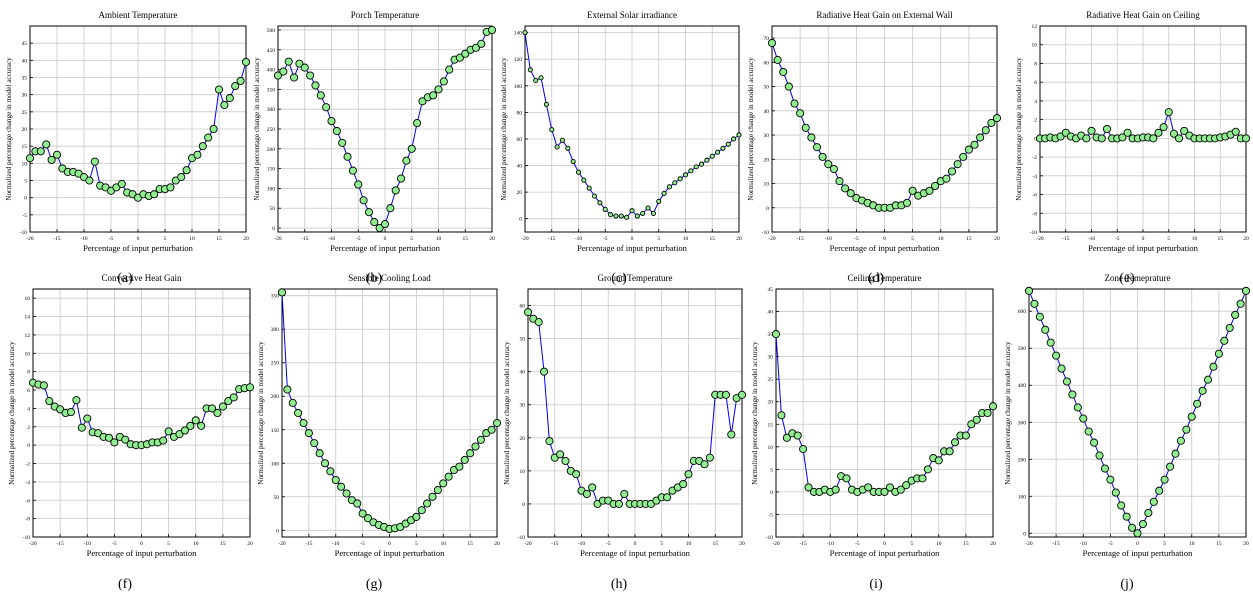  I want to click on y-tick-label: 8, so click(28, 373).